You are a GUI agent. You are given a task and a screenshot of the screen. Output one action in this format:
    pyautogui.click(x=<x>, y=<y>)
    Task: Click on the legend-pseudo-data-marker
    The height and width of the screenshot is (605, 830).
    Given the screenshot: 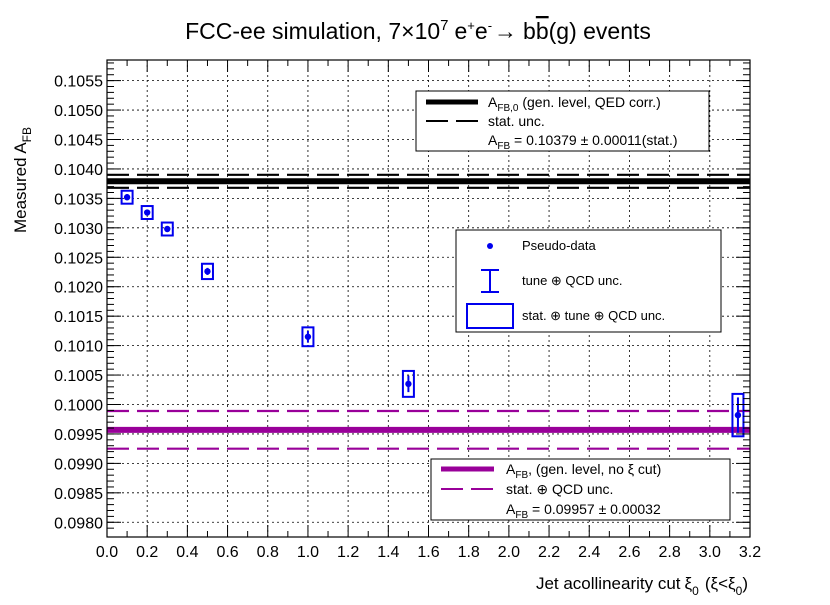 What is the action you would take?
    pyautogui.click(x=490, y=246)
    